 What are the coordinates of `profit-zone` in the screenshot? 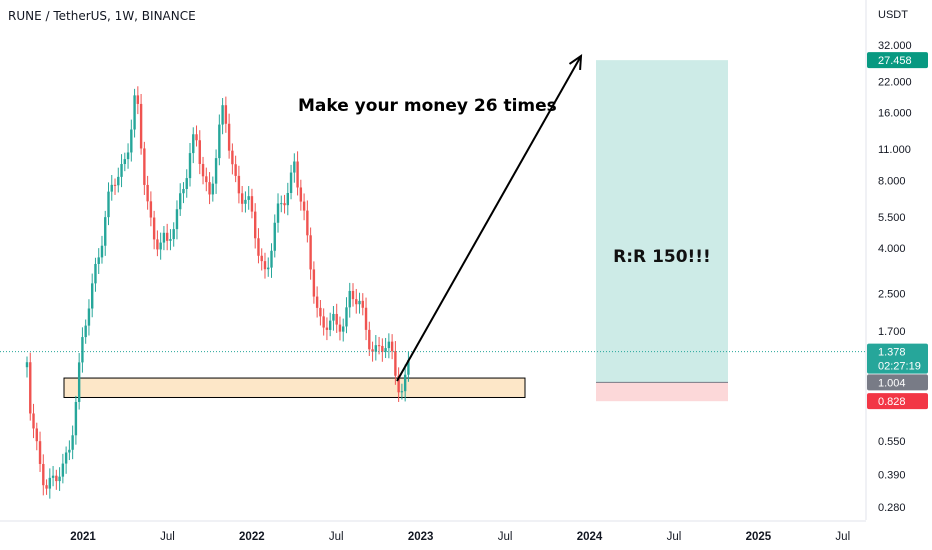 It's located at (662, 221).